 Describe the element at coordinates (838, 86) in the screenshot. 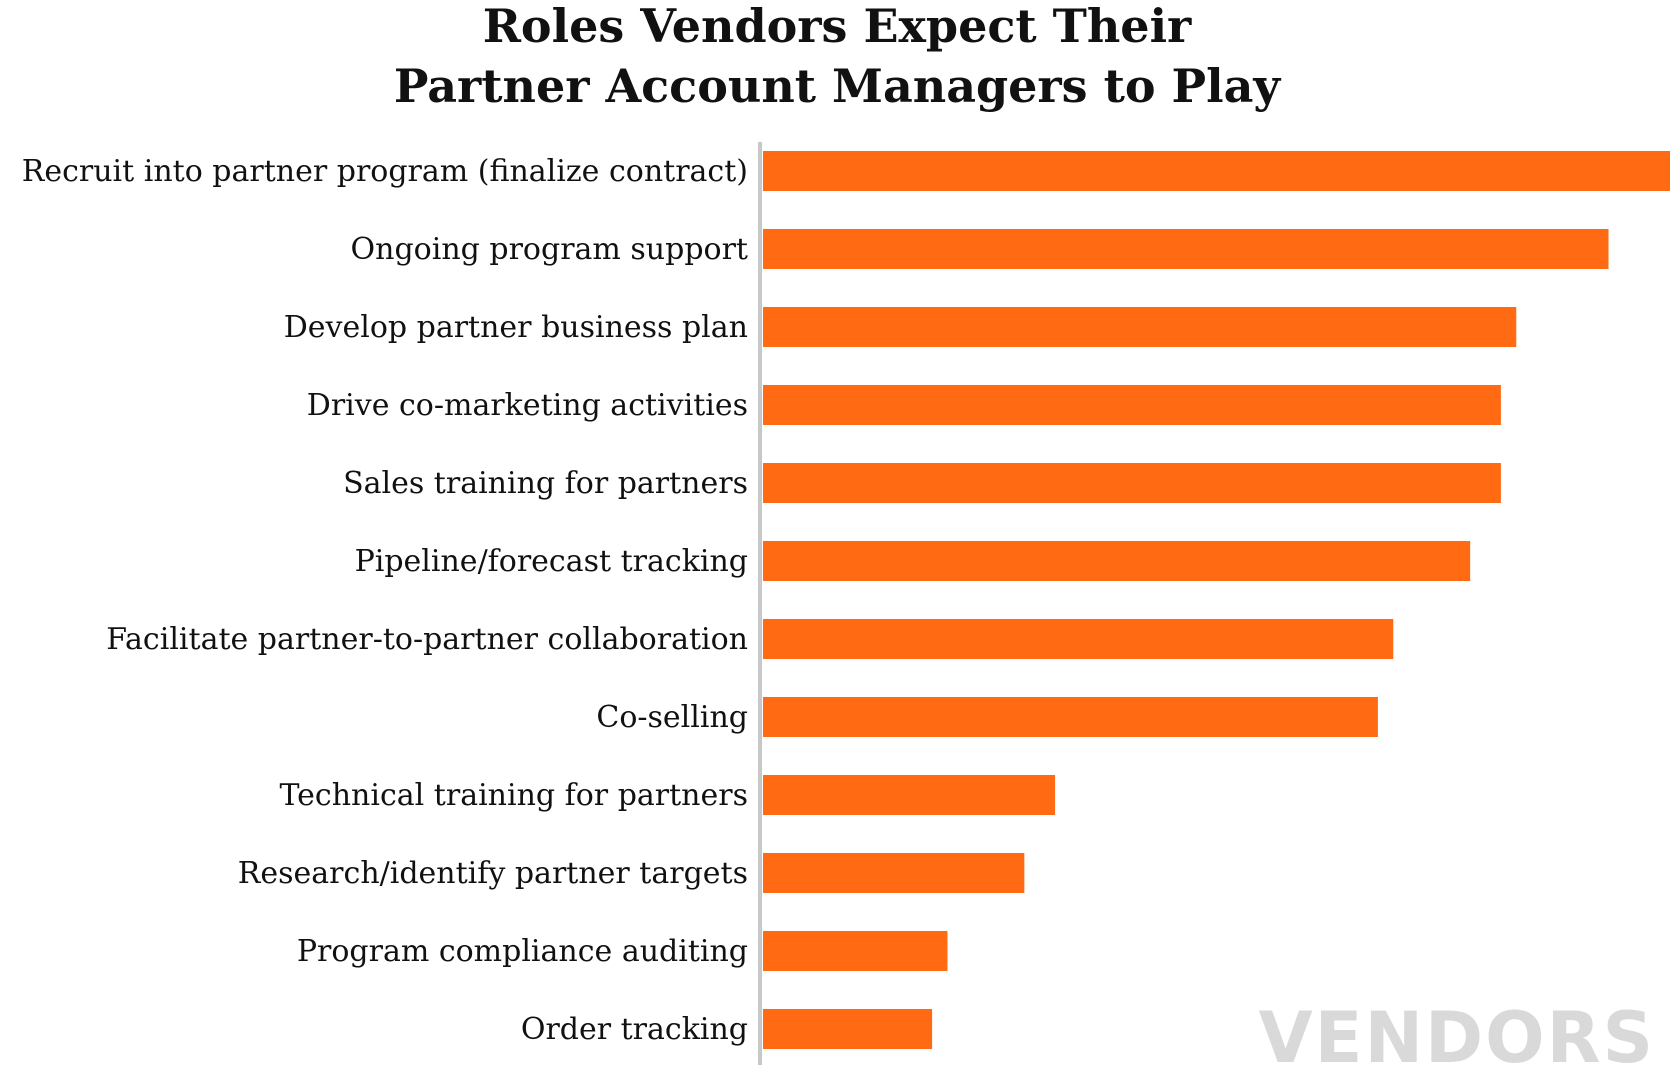

I see `chart-title-line-2: Partner Account Managers to Play` at that location.